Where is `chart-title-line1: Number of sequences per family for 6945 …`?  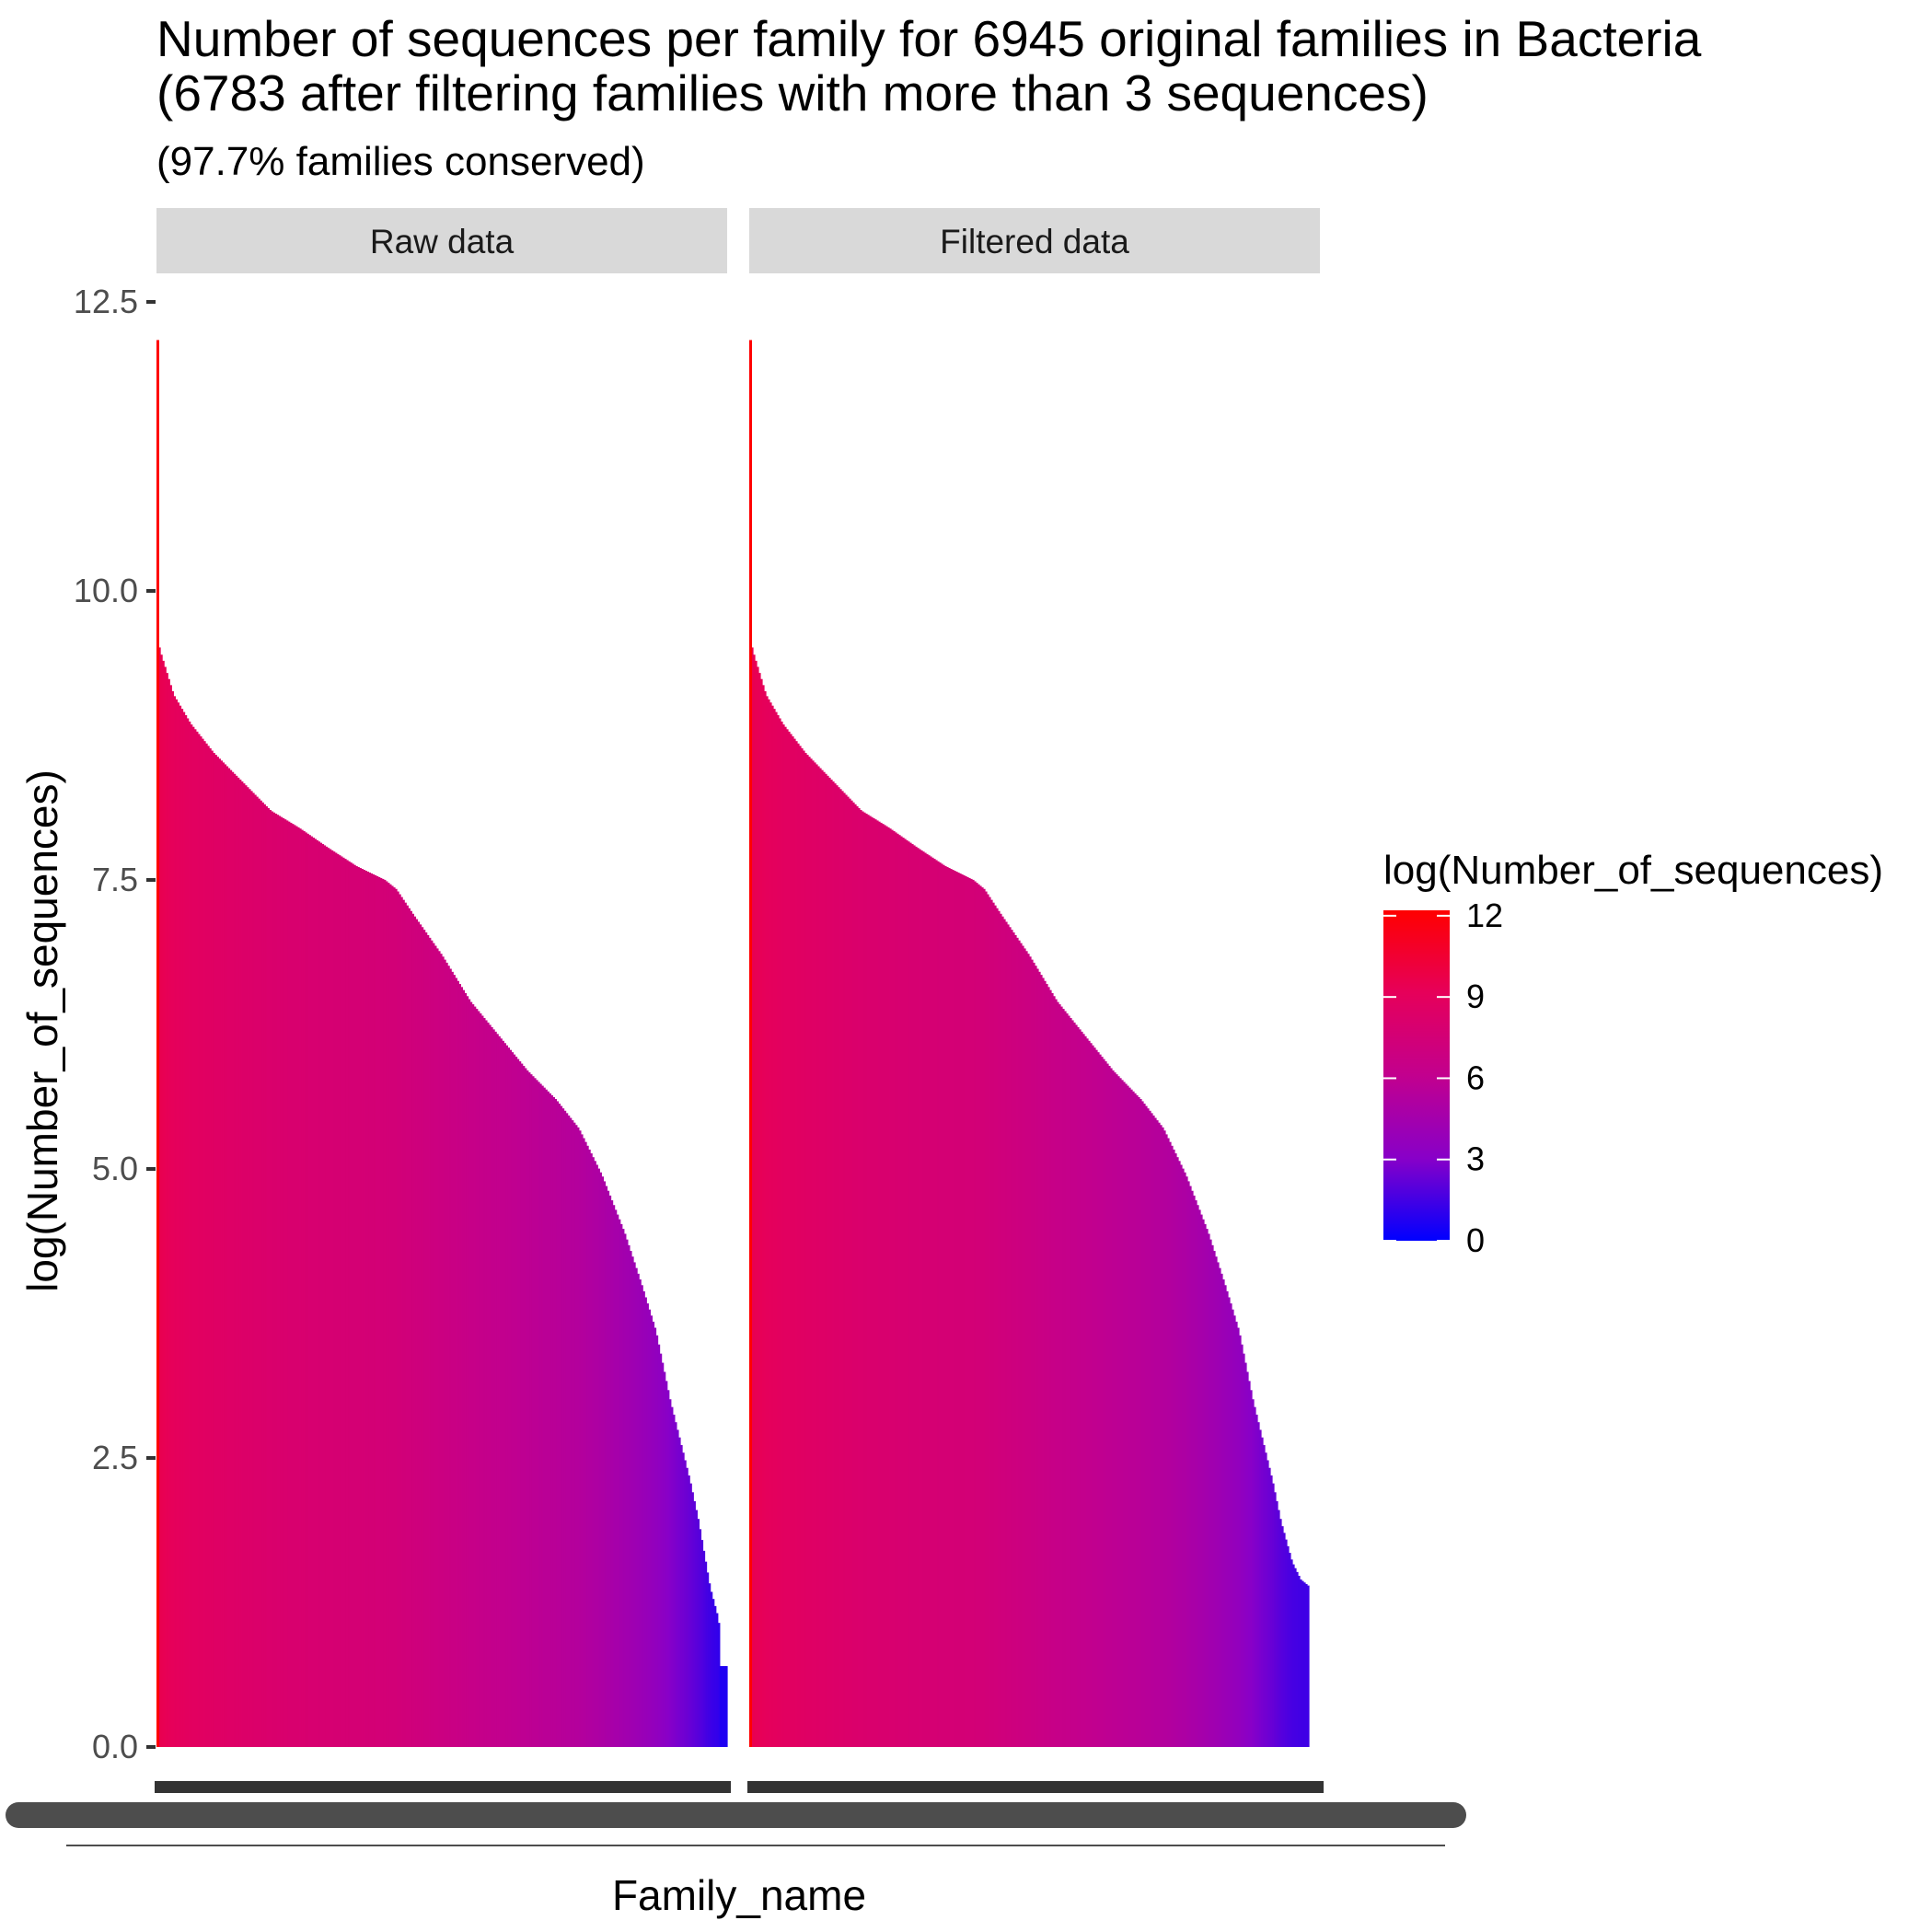
chart-title-line1: Number of sequences per family for 6945 … is located at coordinates (929, 38).